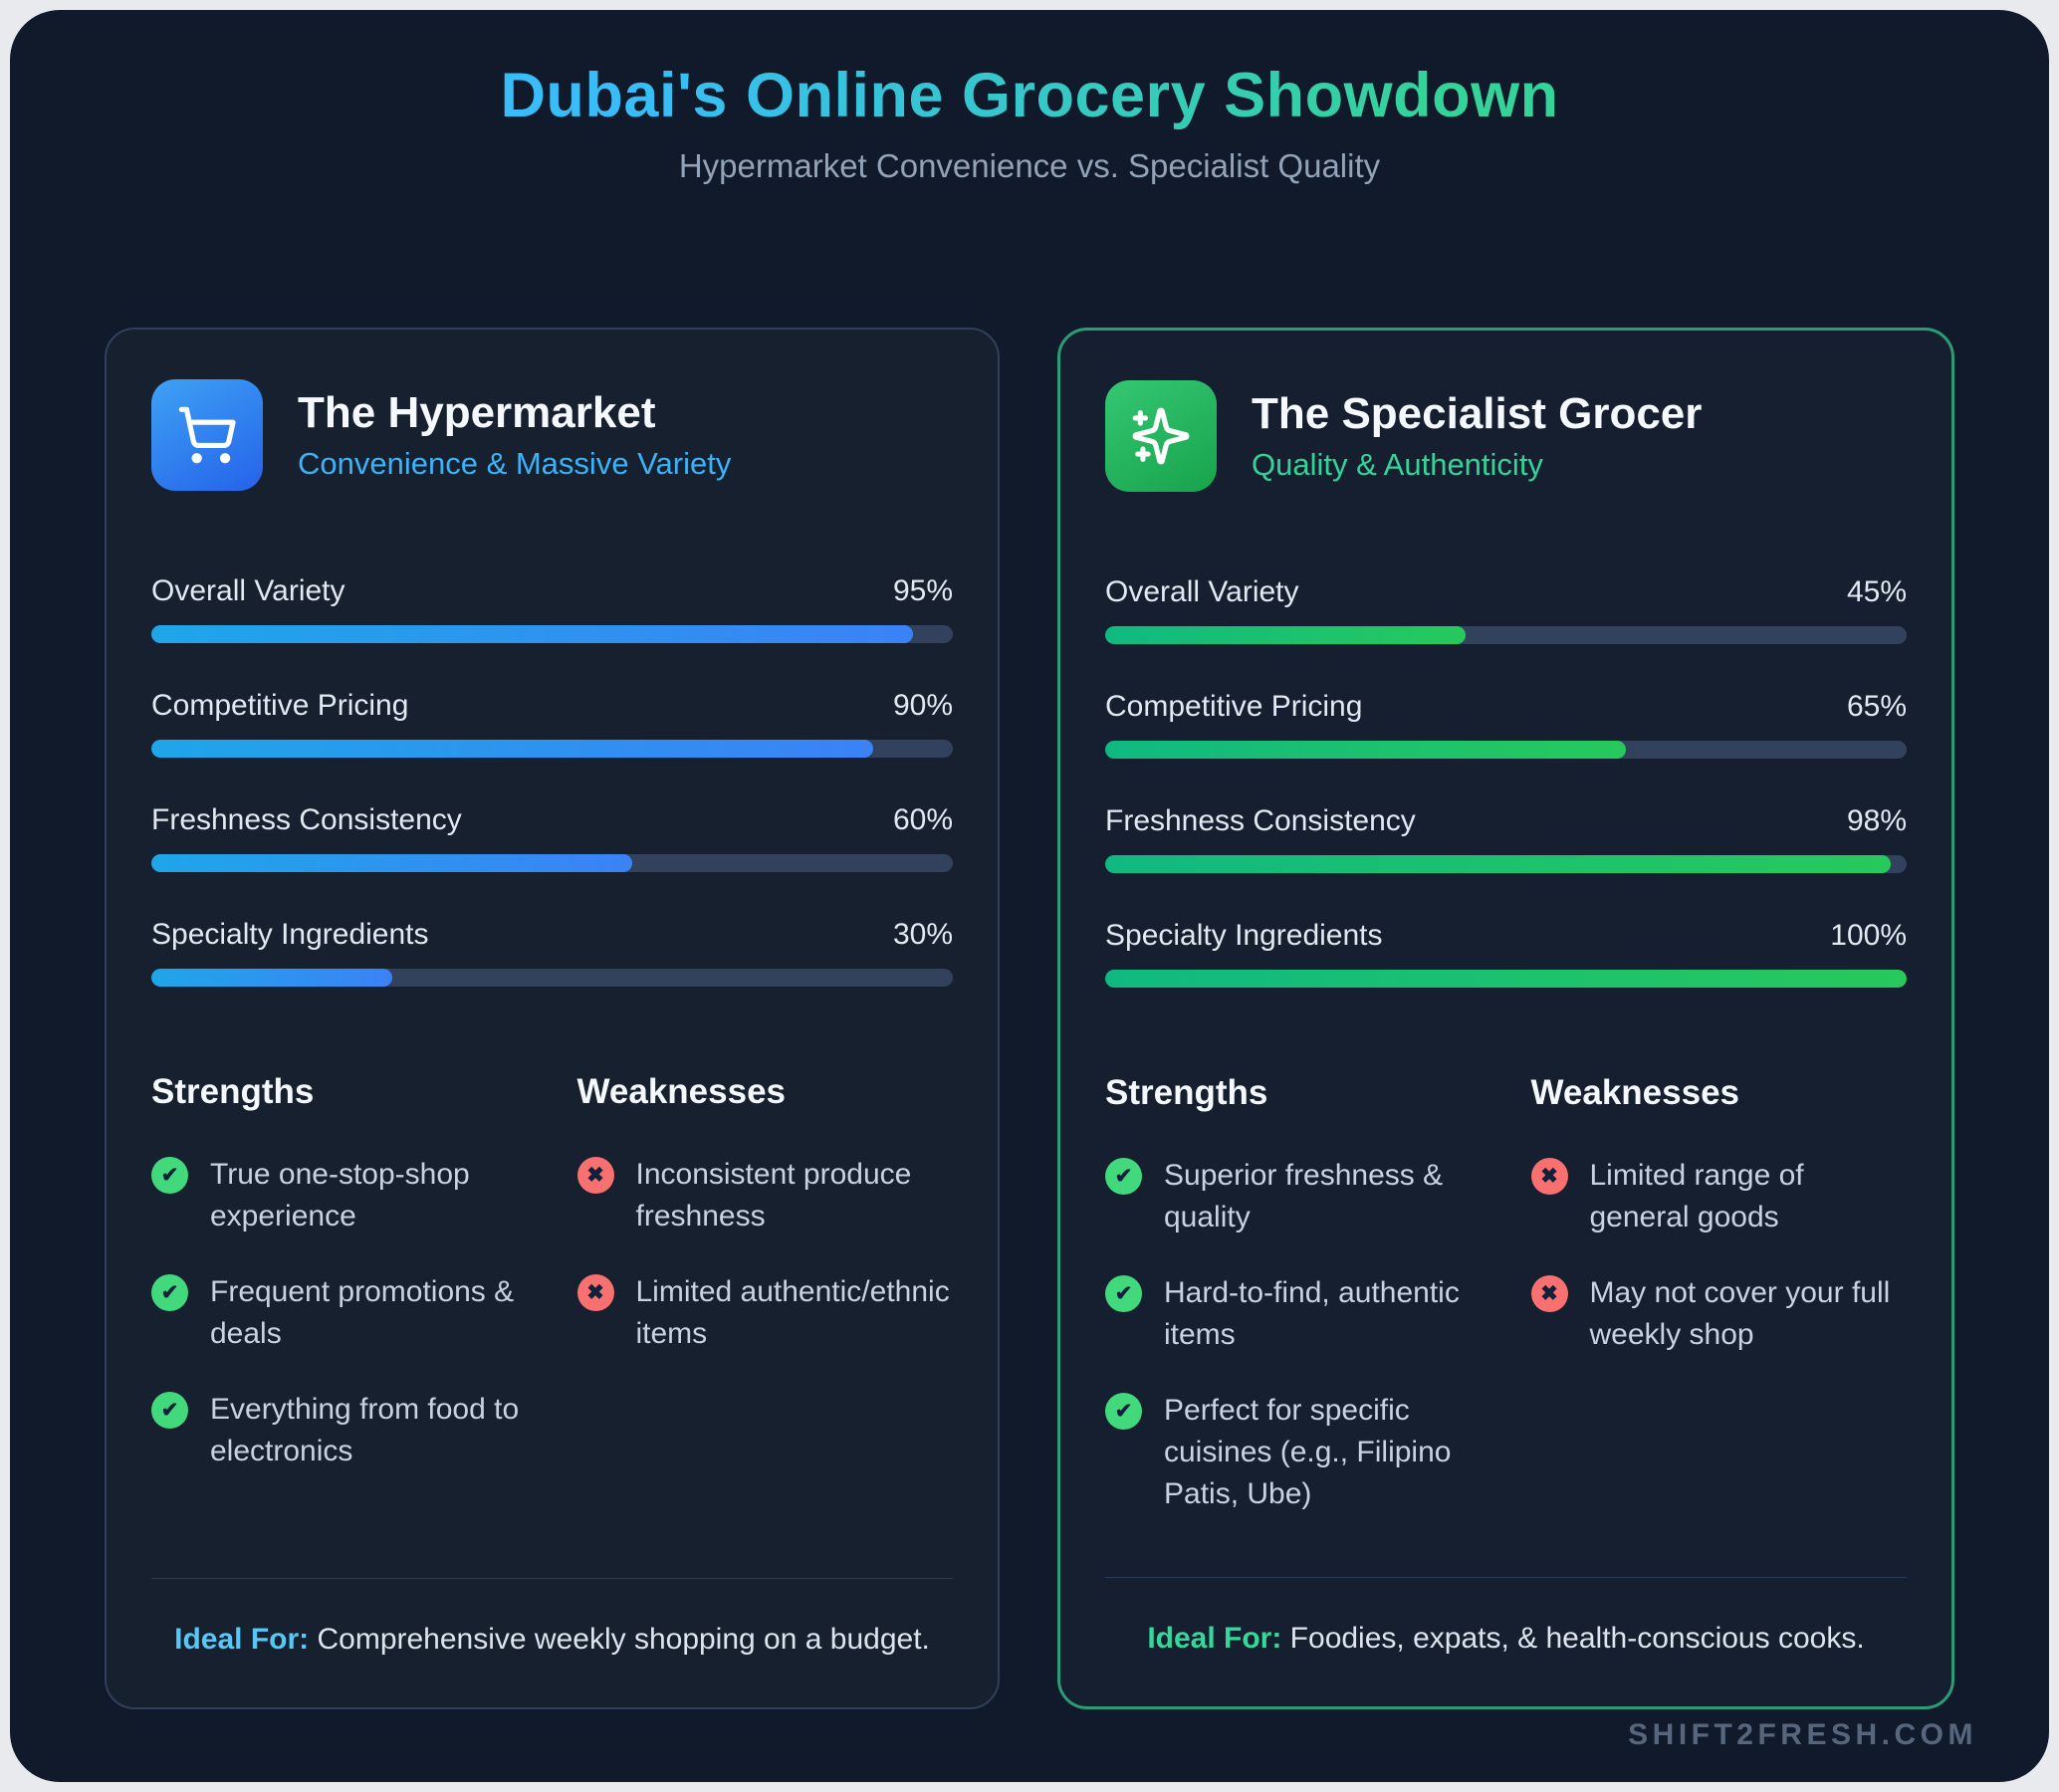  What do you see at coordinates (773, 1195) in the screenshot?
I see `weakness-text: Inconsistent produce freshness` at bounding box center [773, 1195].